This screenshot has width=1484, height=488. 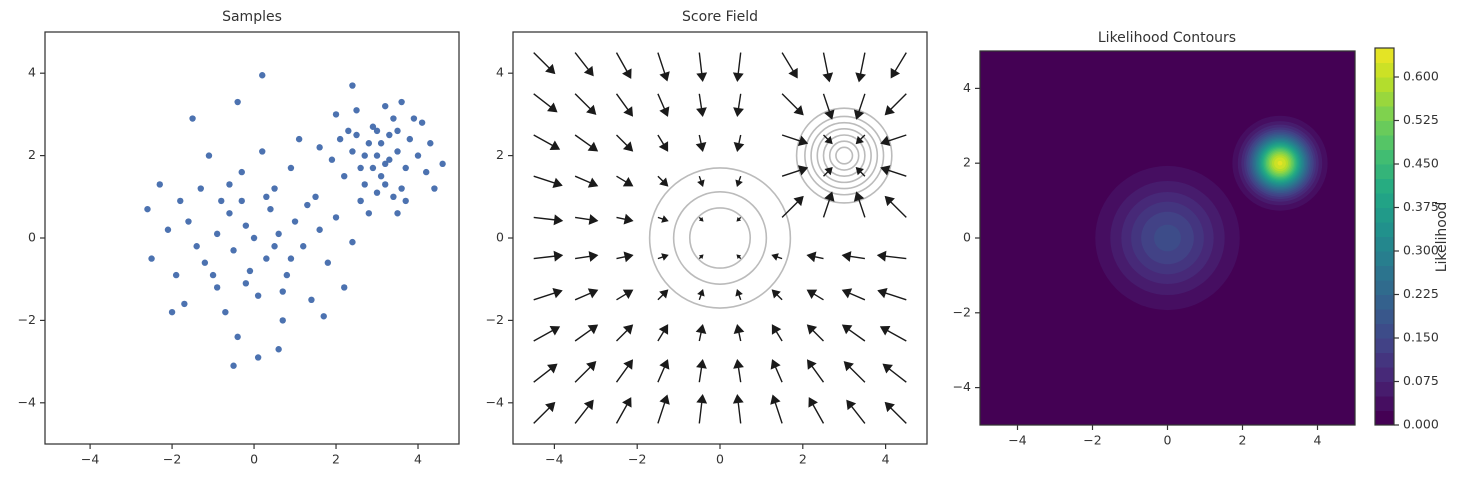 I want to click on colorbar-tick-label: 0.075, so click(x=1421, y=380).